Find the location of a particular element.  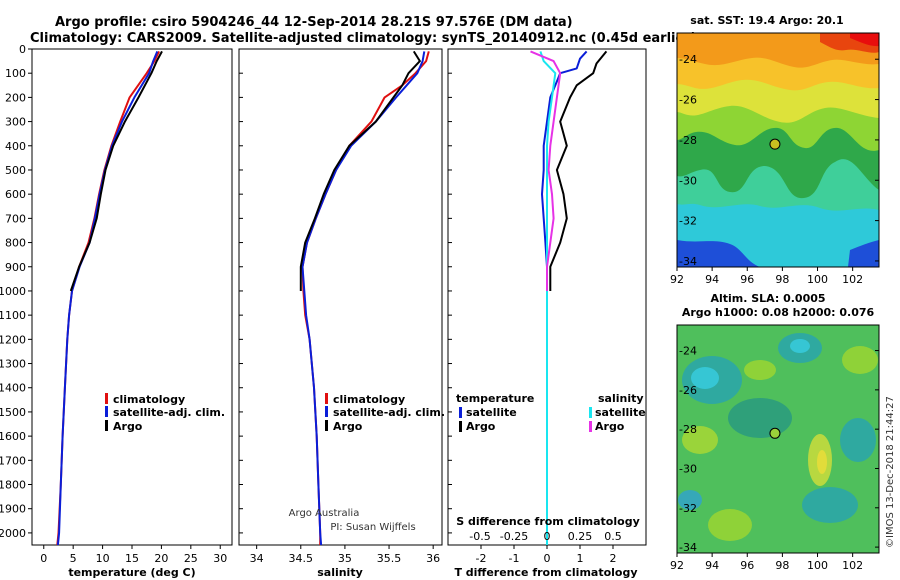

sla-argo-position-marker is located at coordinates (775, 433).